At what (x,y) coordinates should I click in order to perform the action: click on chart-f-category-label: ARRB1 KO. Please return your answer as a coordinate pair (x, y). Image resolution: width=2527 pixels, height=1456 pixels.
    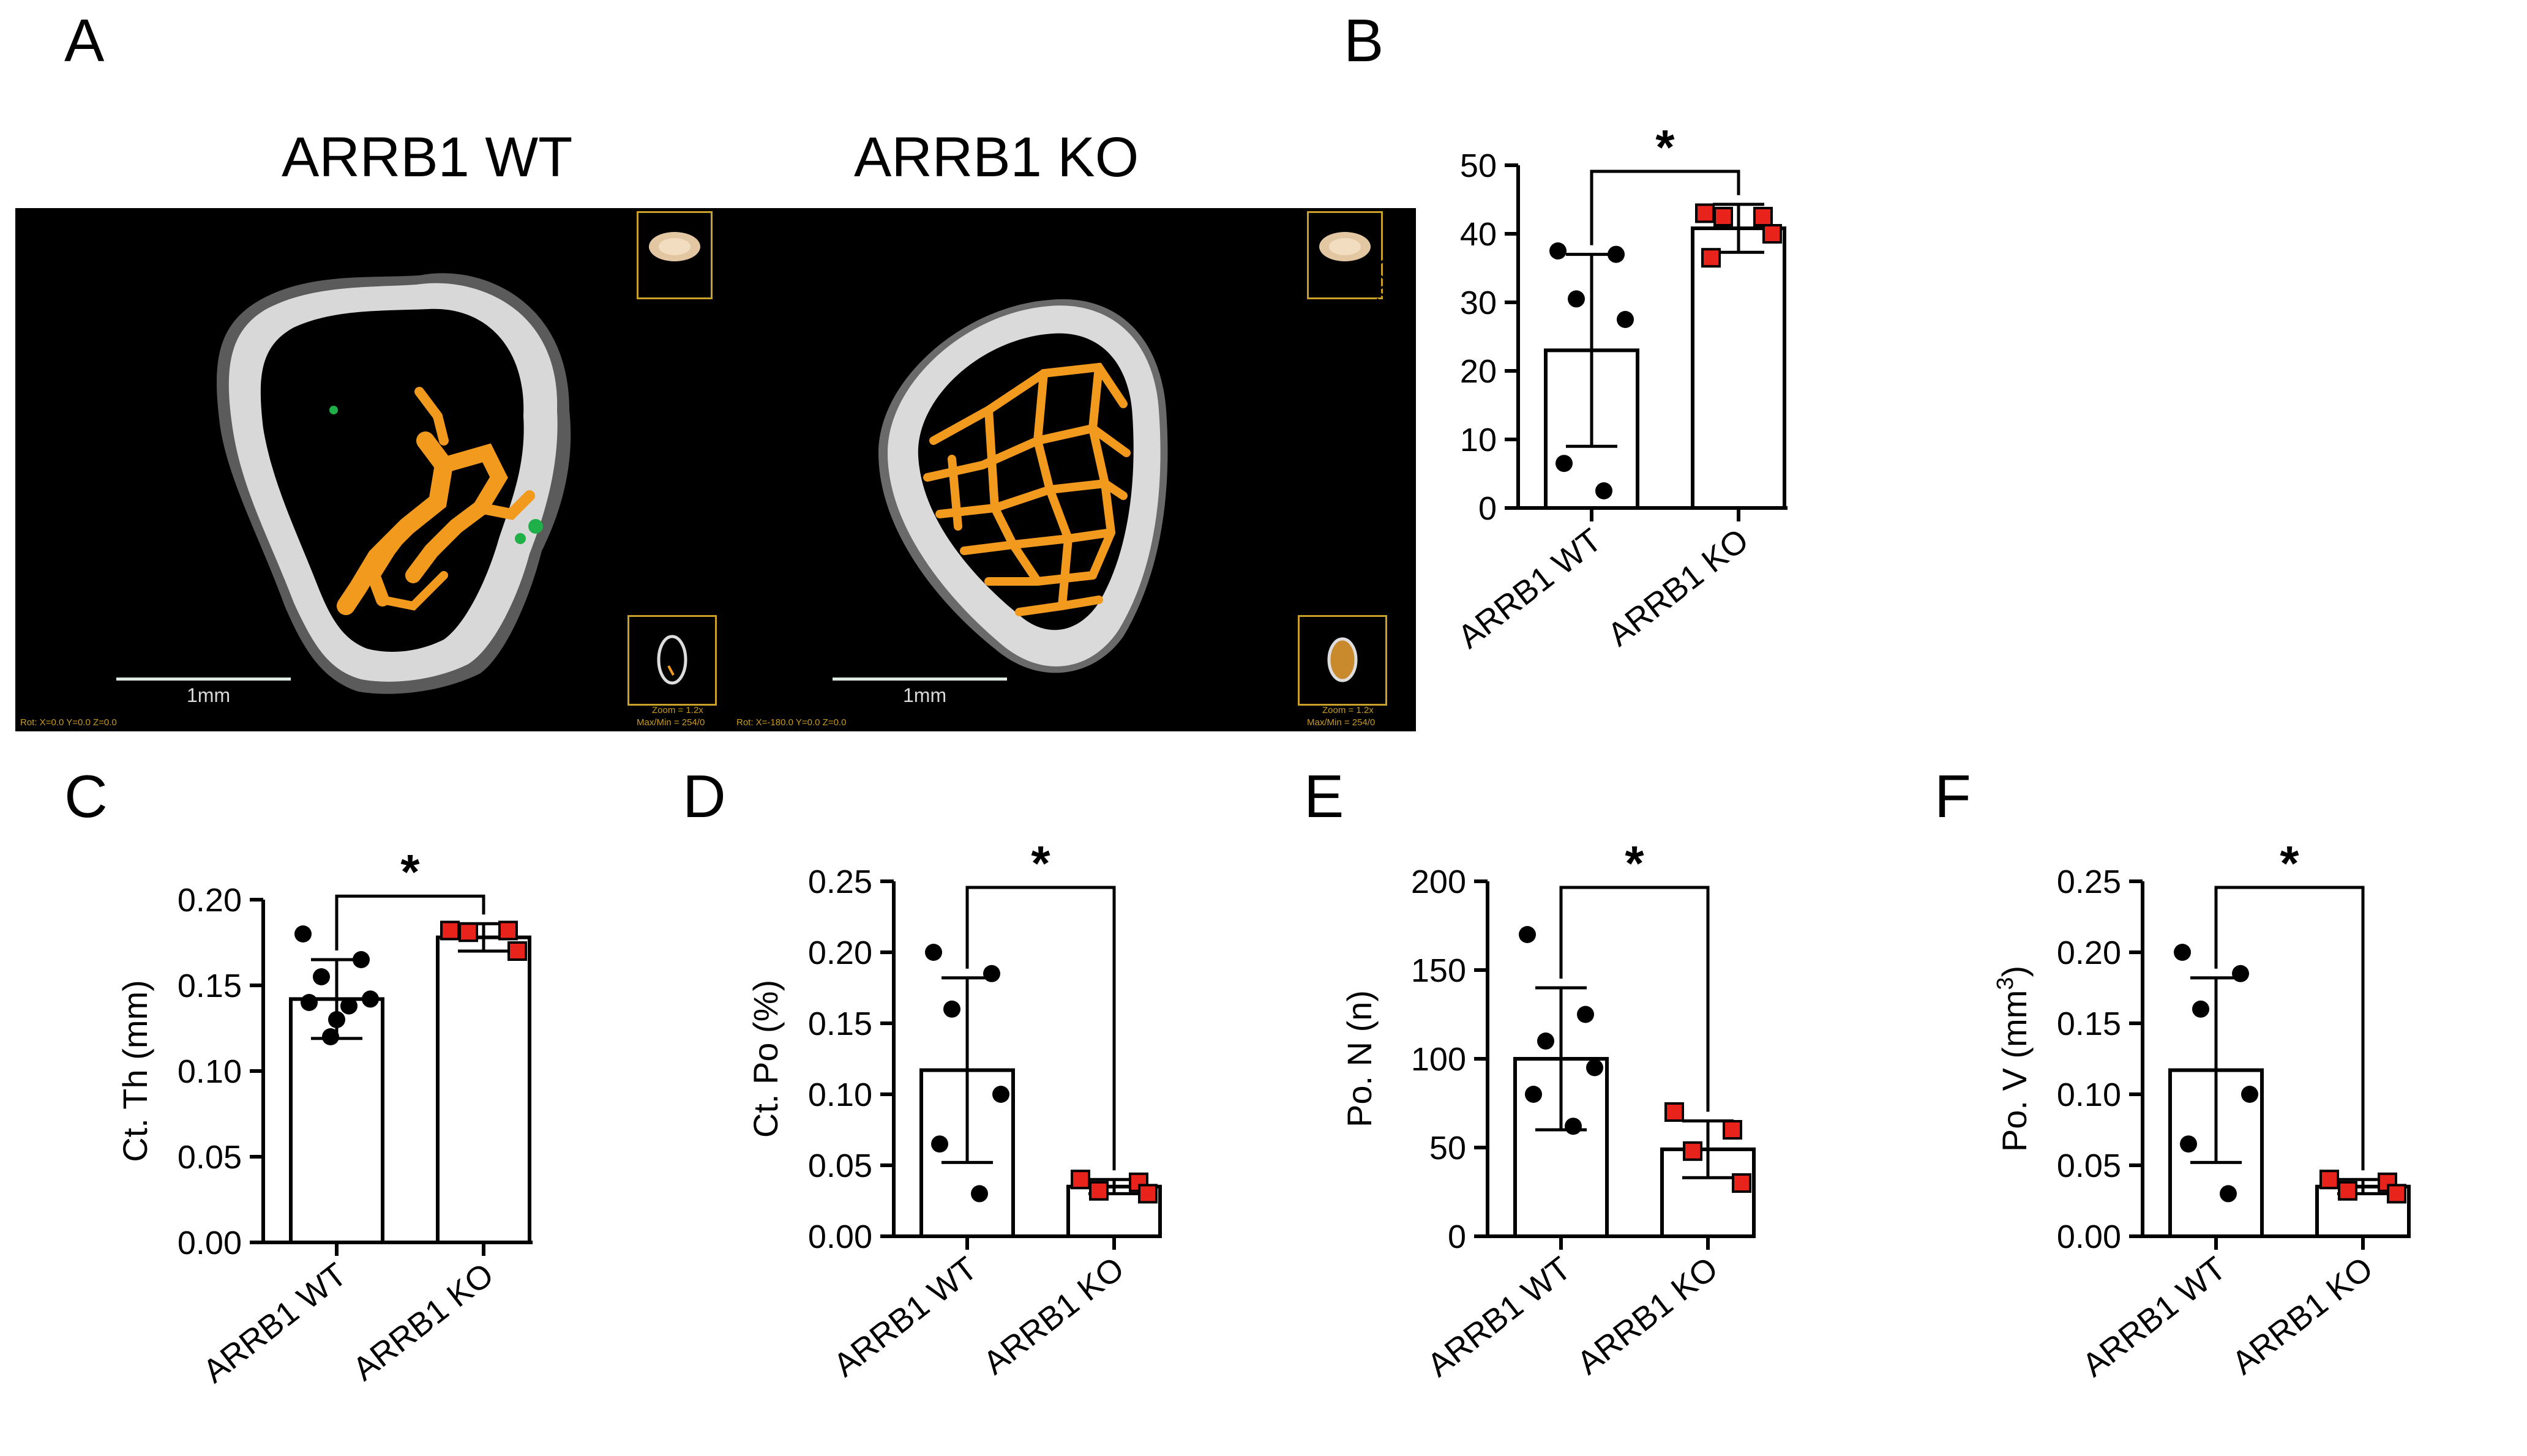
    Looking at the image, I should click on (2302, 1315).